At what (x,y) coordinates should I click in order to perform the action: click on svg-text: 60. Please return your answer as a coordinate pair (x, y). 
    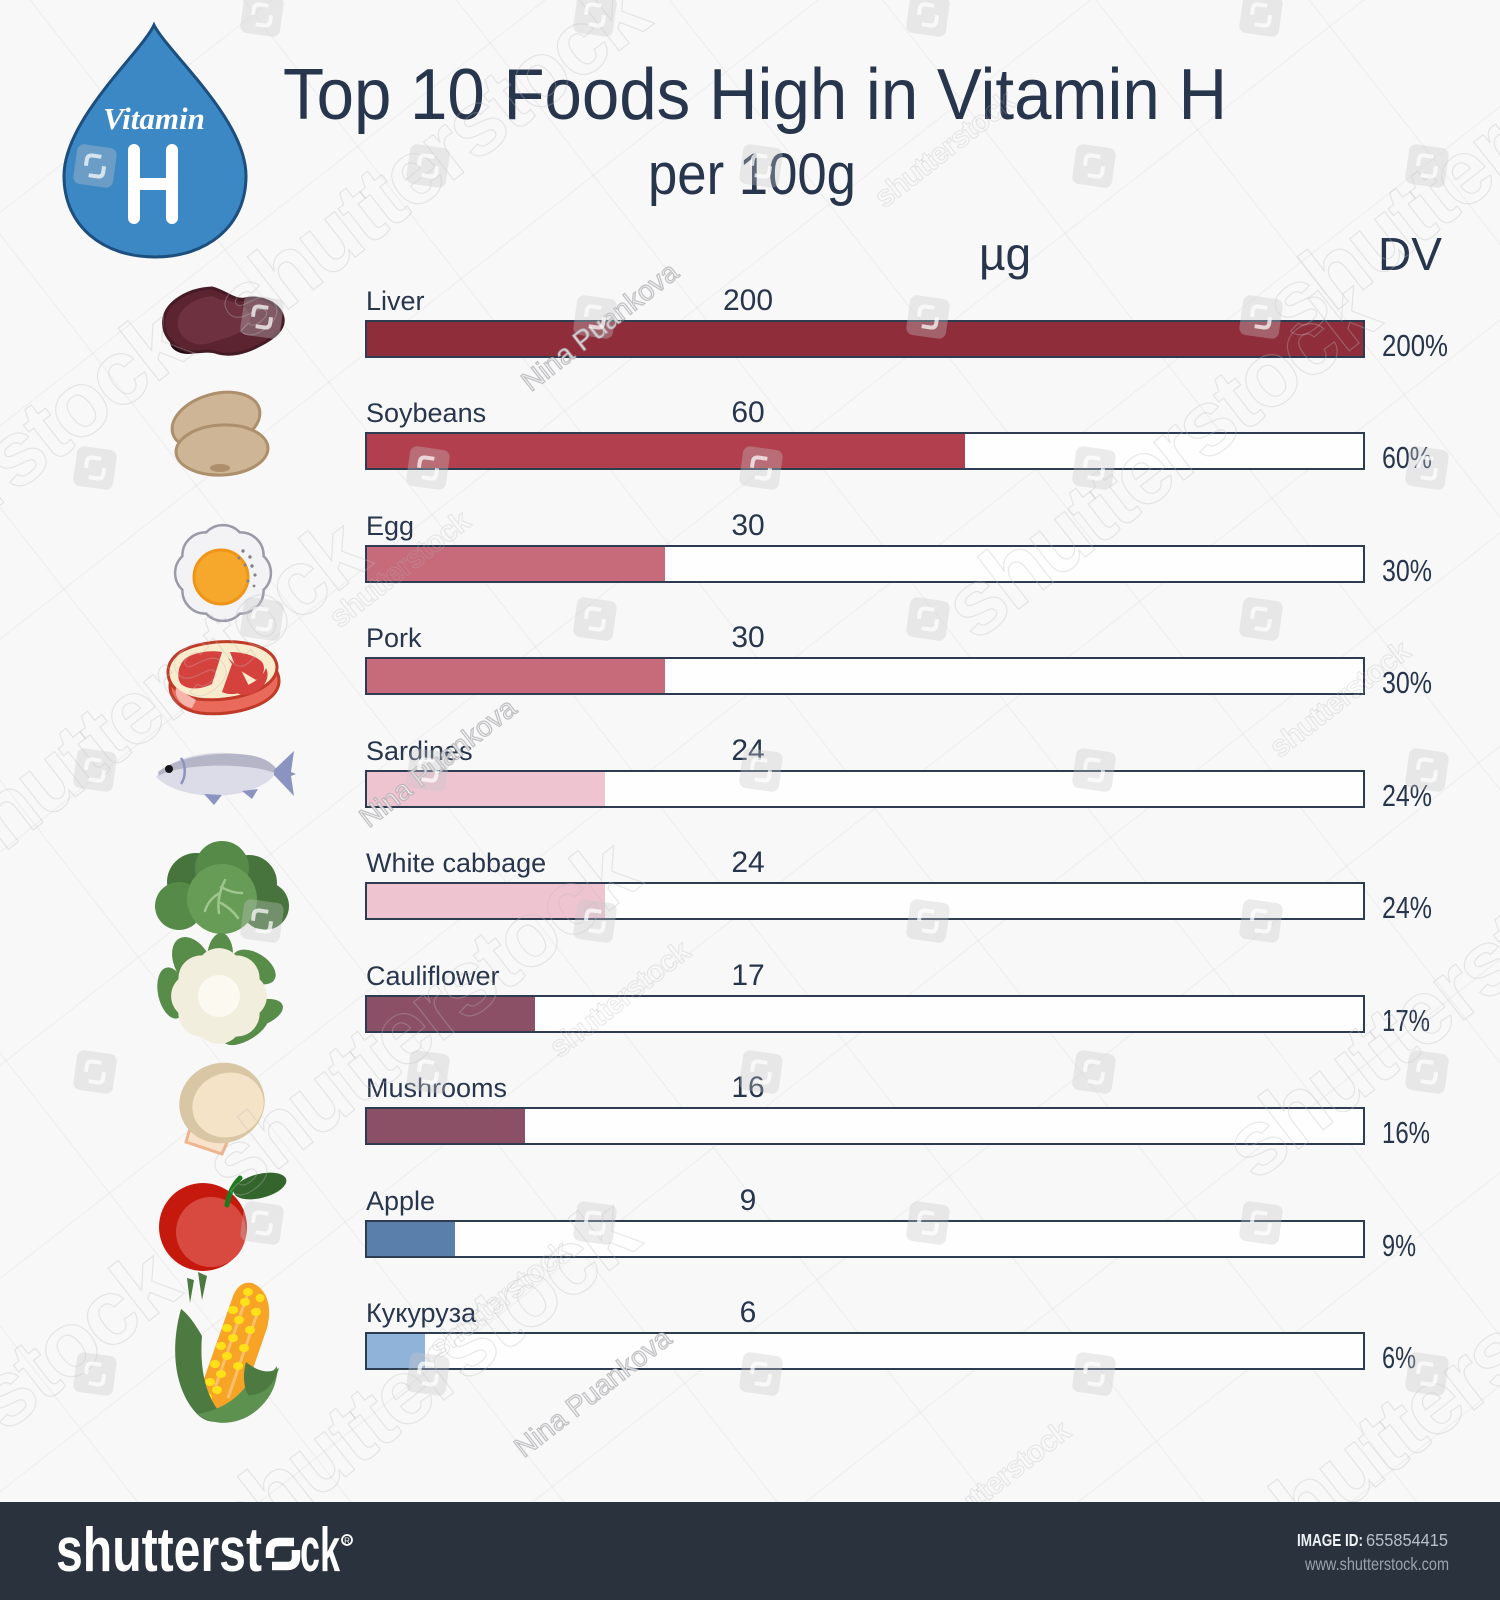
    Looking at the image, I should click on (747, 412).